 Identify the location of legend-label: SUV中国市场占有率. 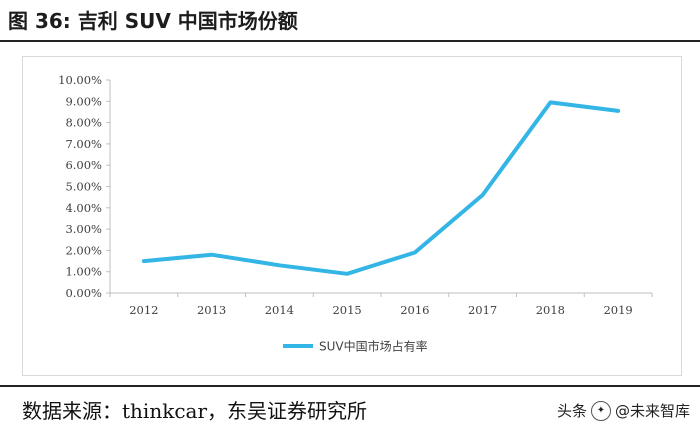
(373, 346).